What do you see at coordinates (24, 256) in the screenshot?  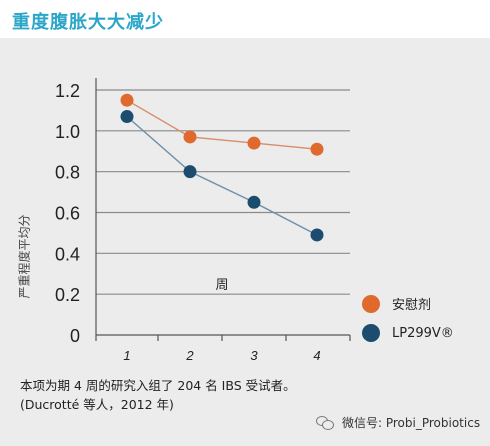 I see `y-axis-label: 严重程度平均分` at bounding box center [24, 256].